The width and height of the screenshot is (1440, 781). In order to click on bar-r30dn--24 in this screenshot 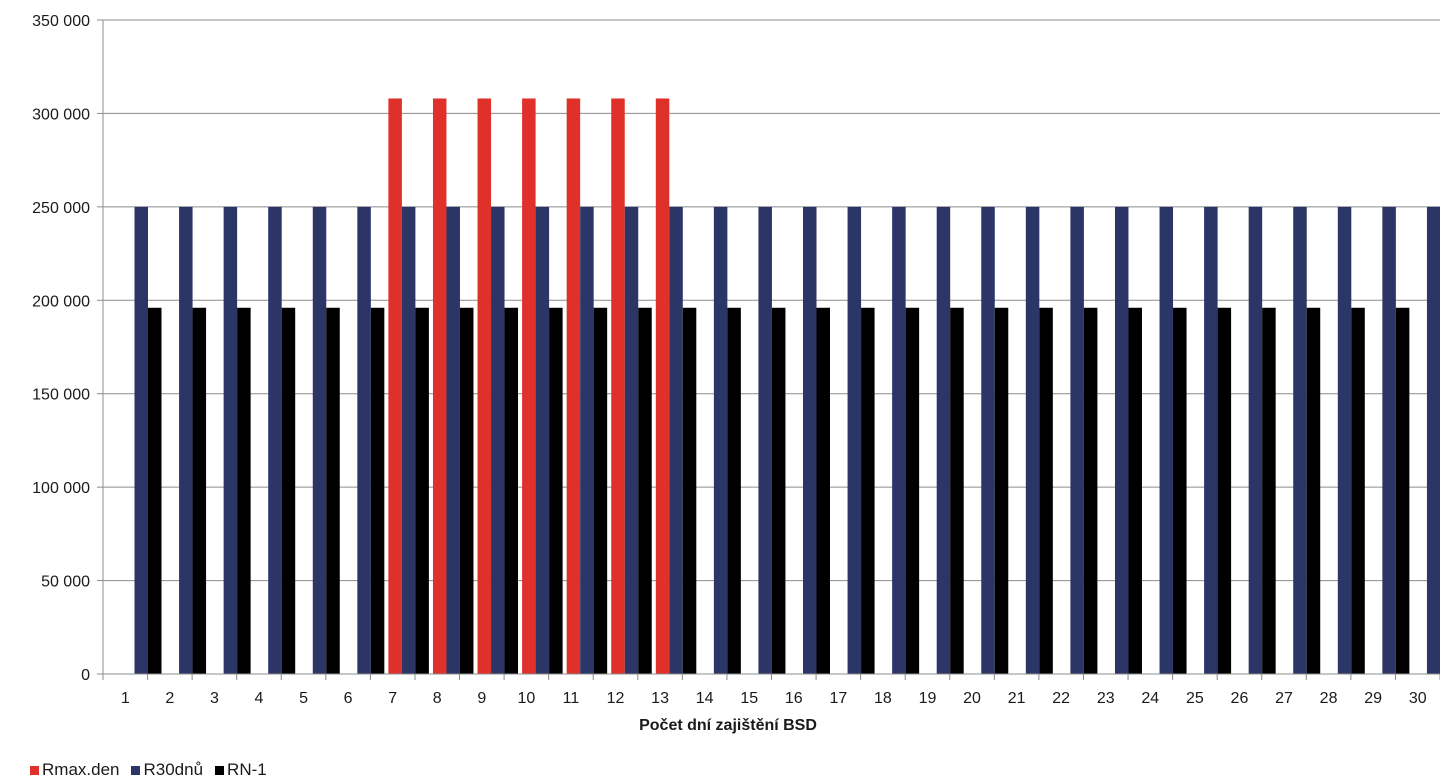, I will do `click(1166, 440)`.